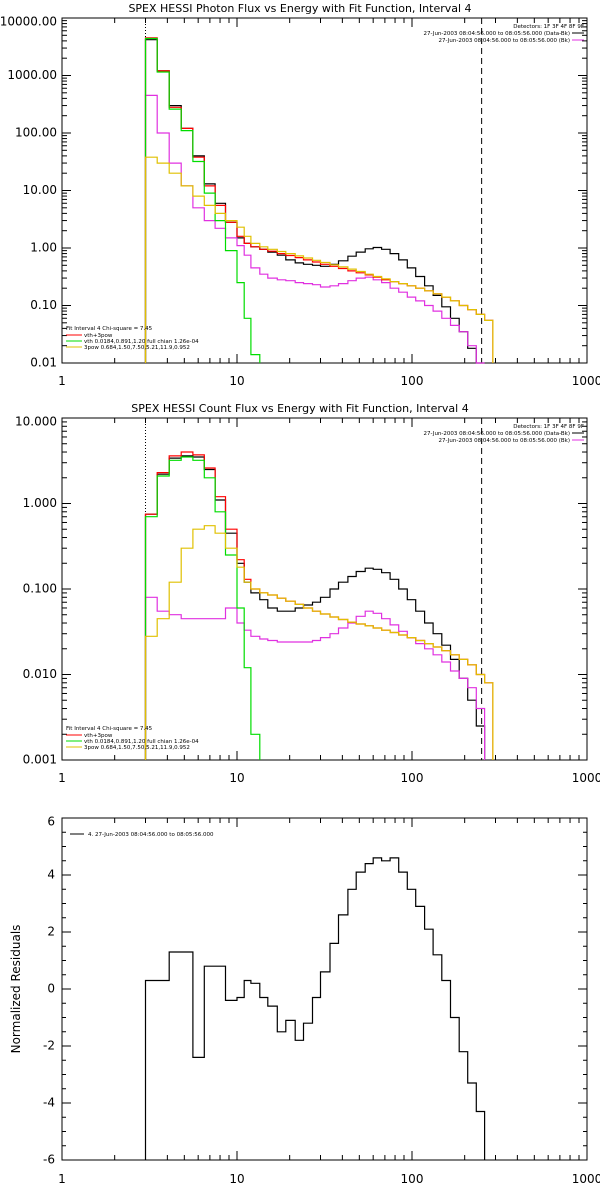  I want to click on y-tick-label: 1.00, so click(43, 248).